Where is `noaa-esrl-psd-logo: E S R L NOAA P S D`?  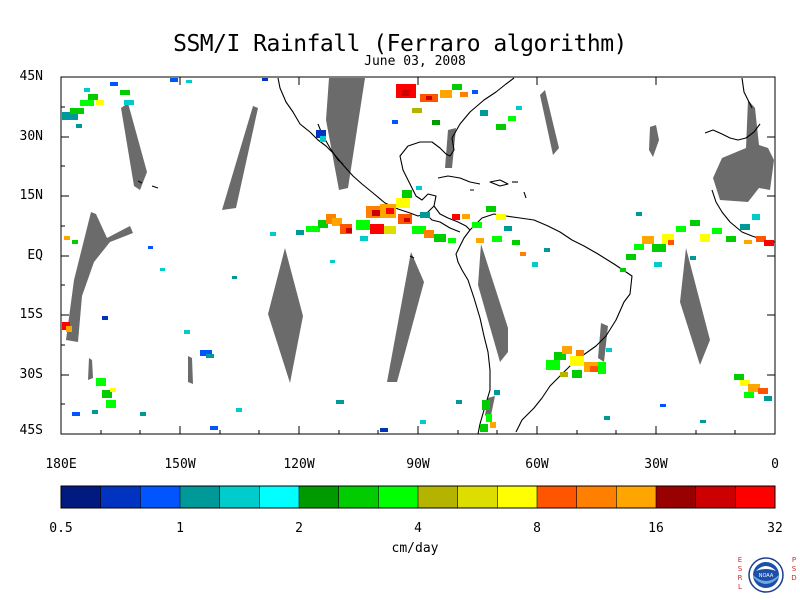 noaa-esrl-psd-logo: E S R L NOAA P S D is located at coordinates (766, 577).